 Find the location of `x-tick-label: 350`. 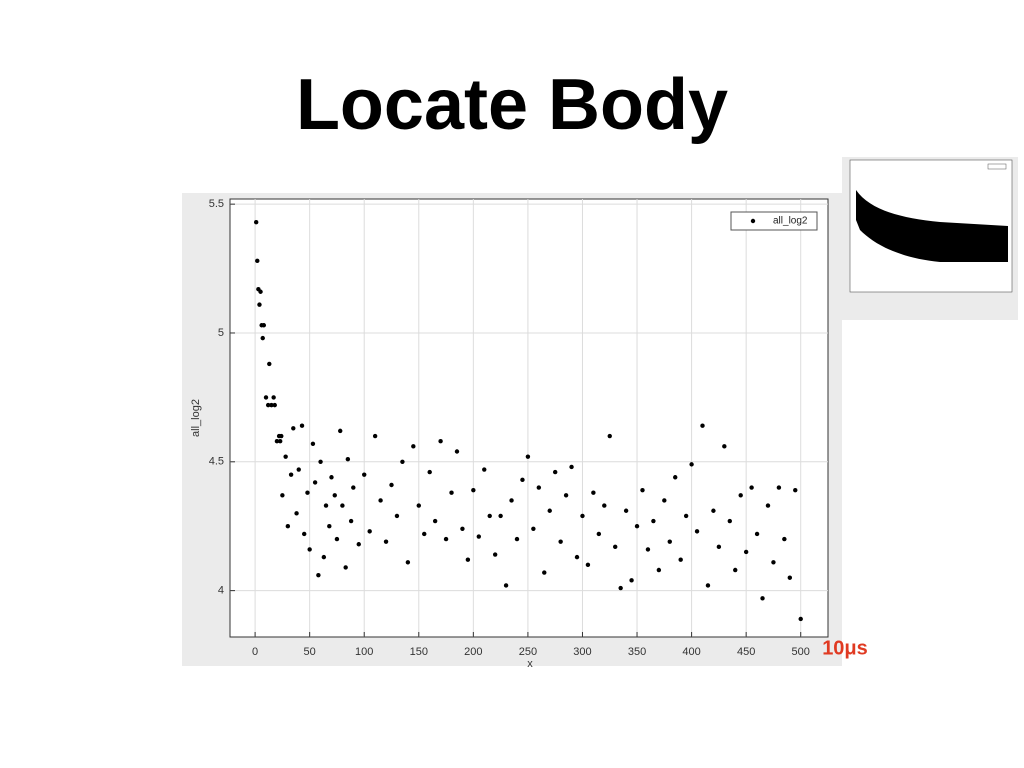

x-tick-label: 350 is located at coordinates (637, 652).